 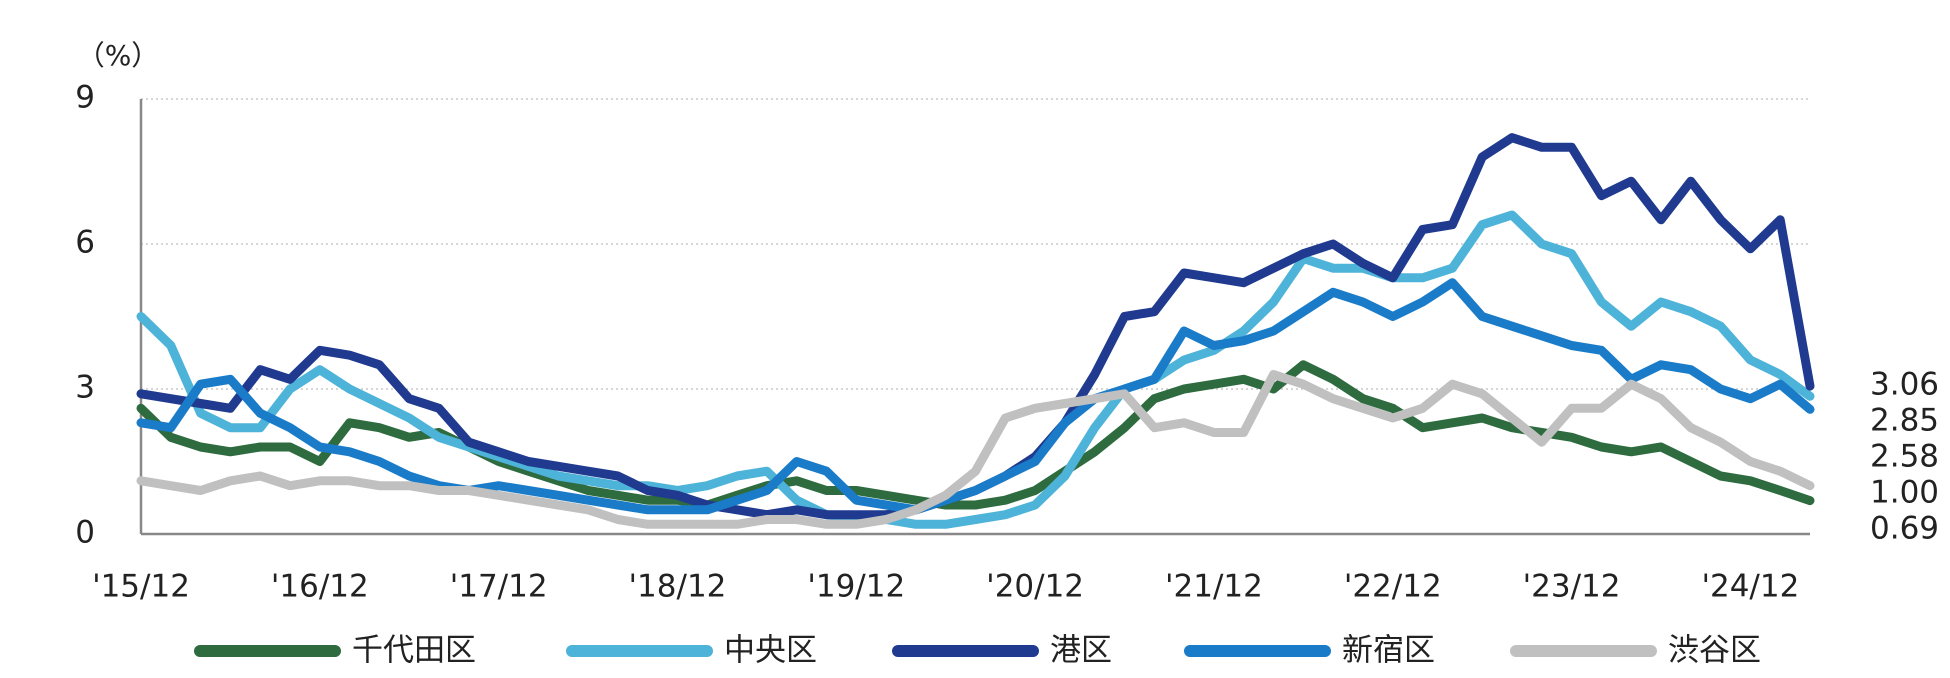 I want to click on x-tick-label: '19/12, so click(x=856, y=587).